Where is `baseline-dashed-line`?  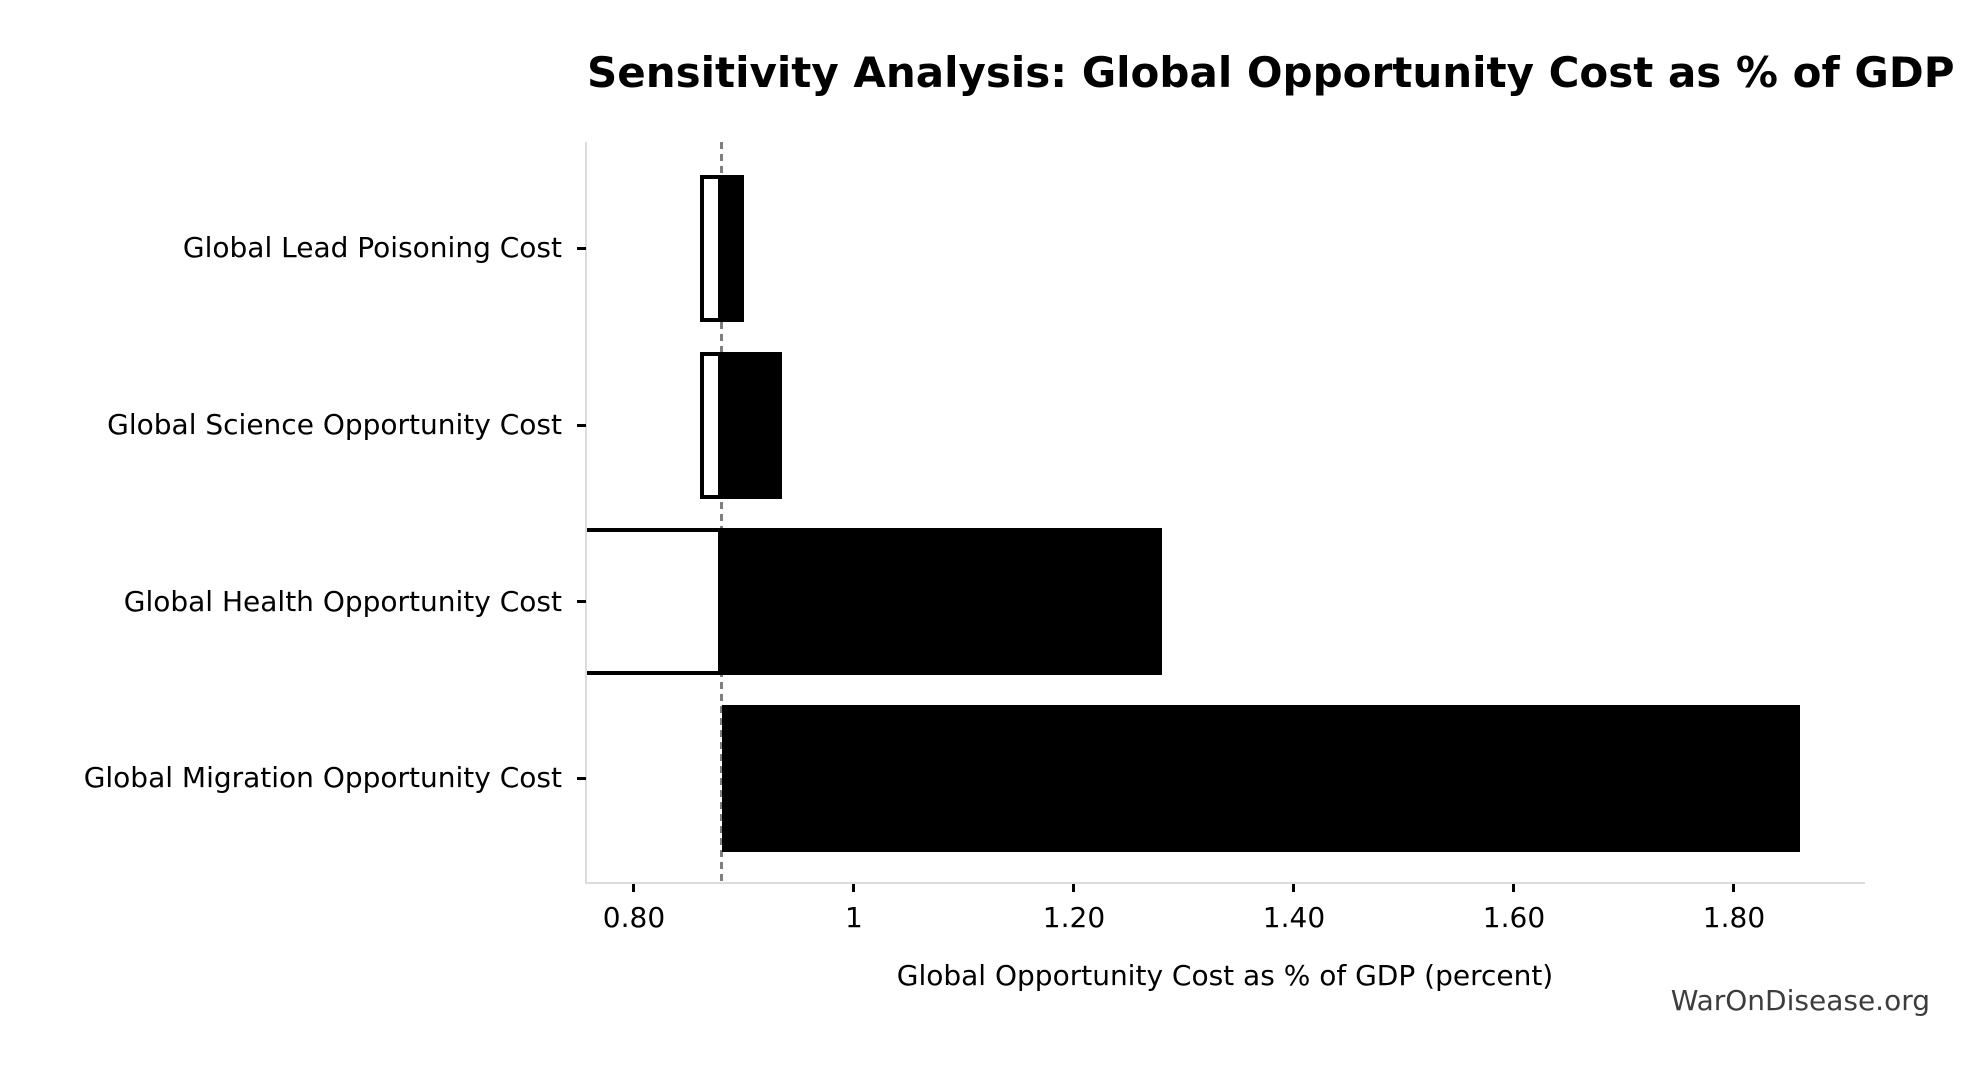 baseline-dashed-line is located at coordinates (722, 512).